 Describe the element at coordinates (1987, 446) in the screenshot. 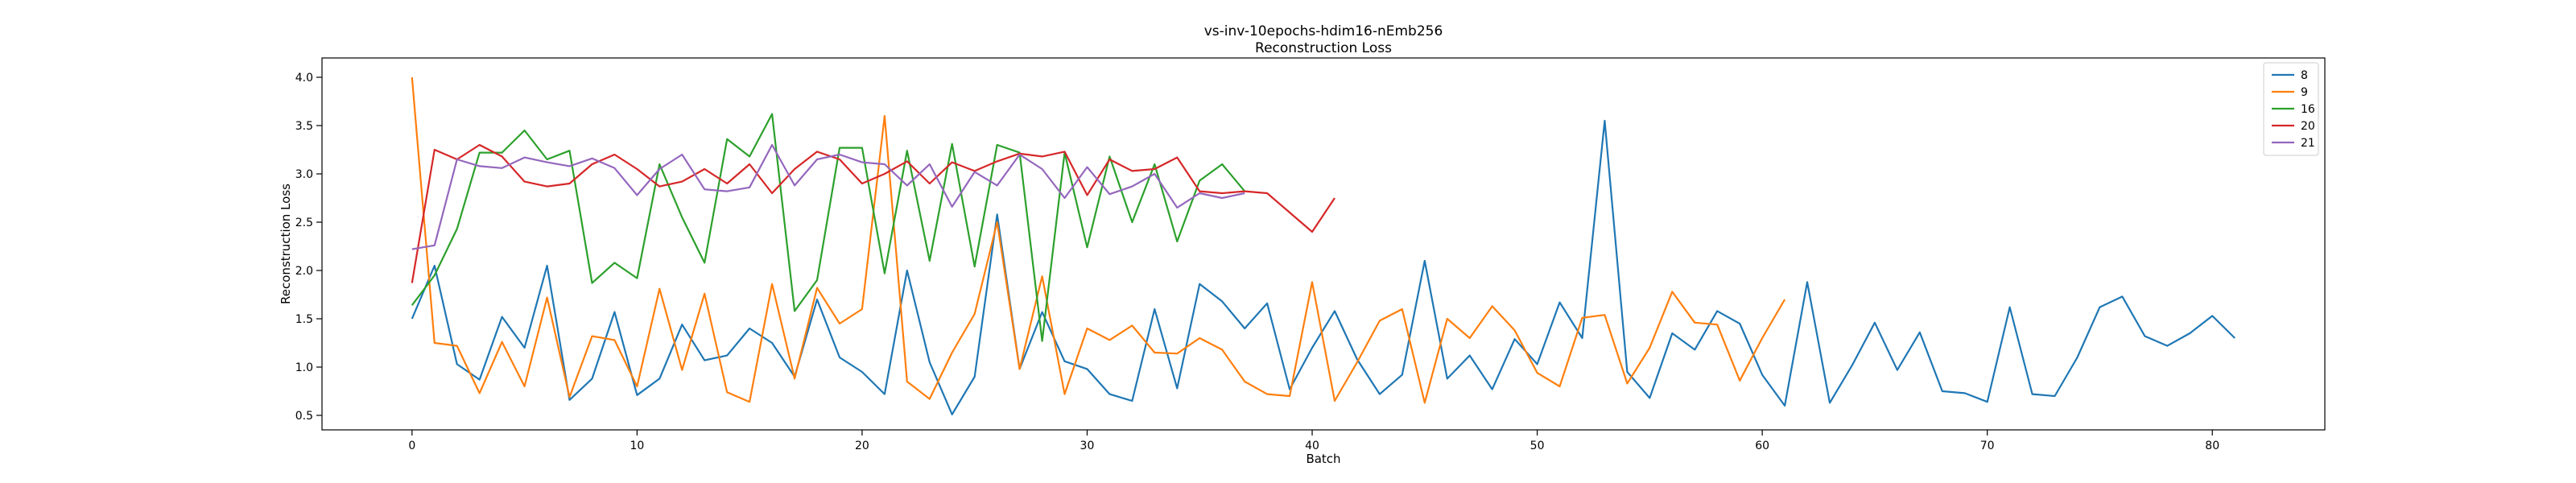

I see `x-tick-label: 70` at that location.